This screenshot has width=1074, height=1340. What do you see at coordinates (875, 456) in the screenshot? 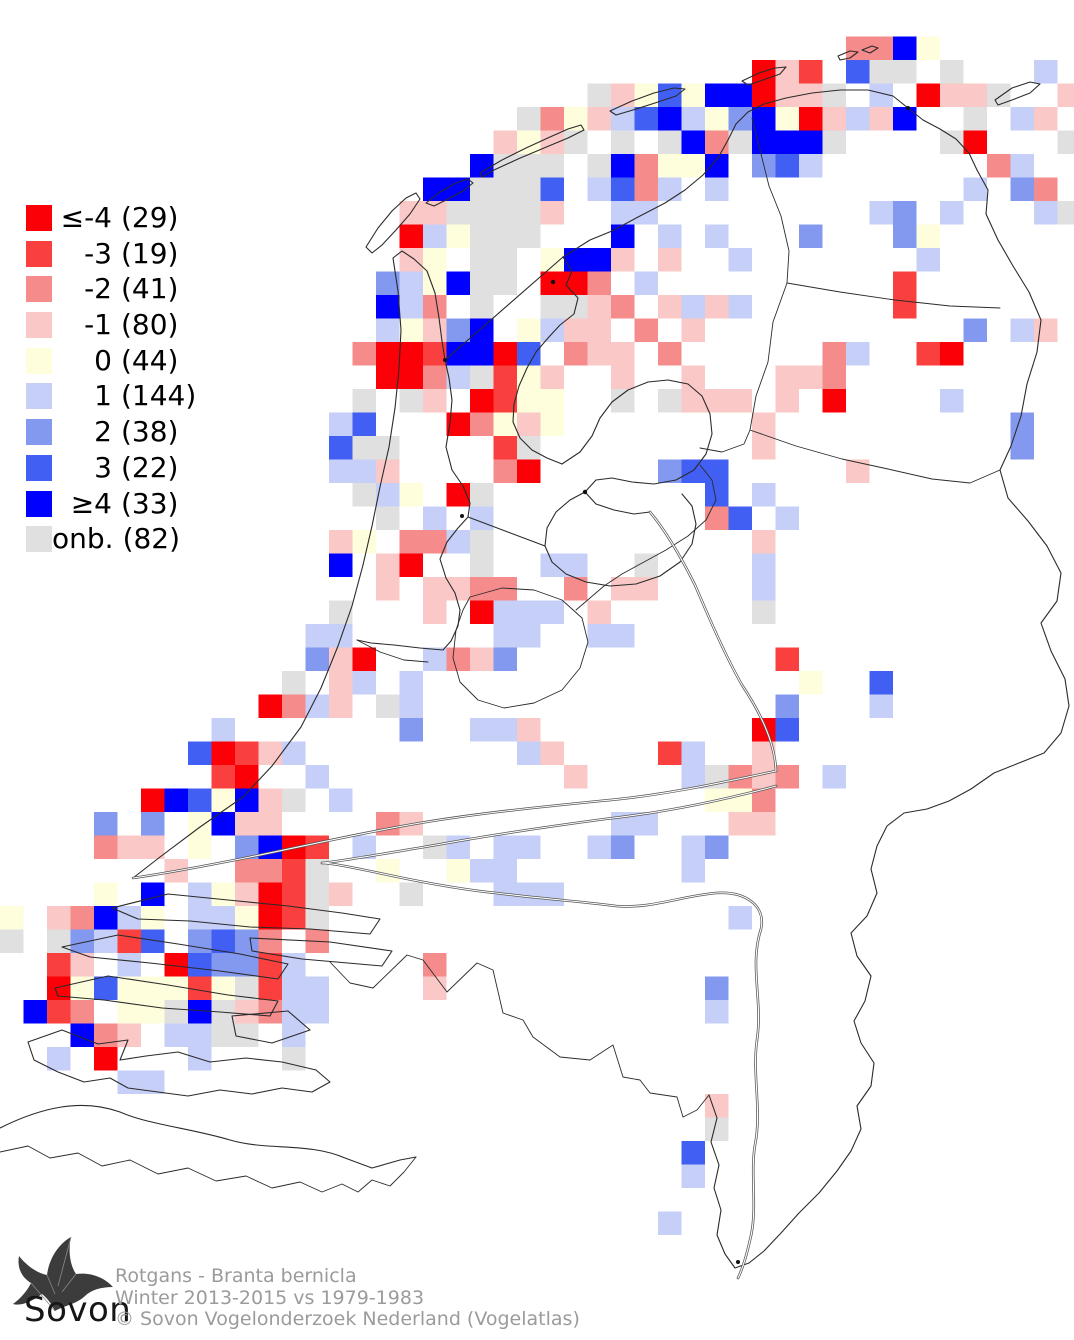
I see `border-drenthe-overijssel-path` at bounding box center [875, 456].